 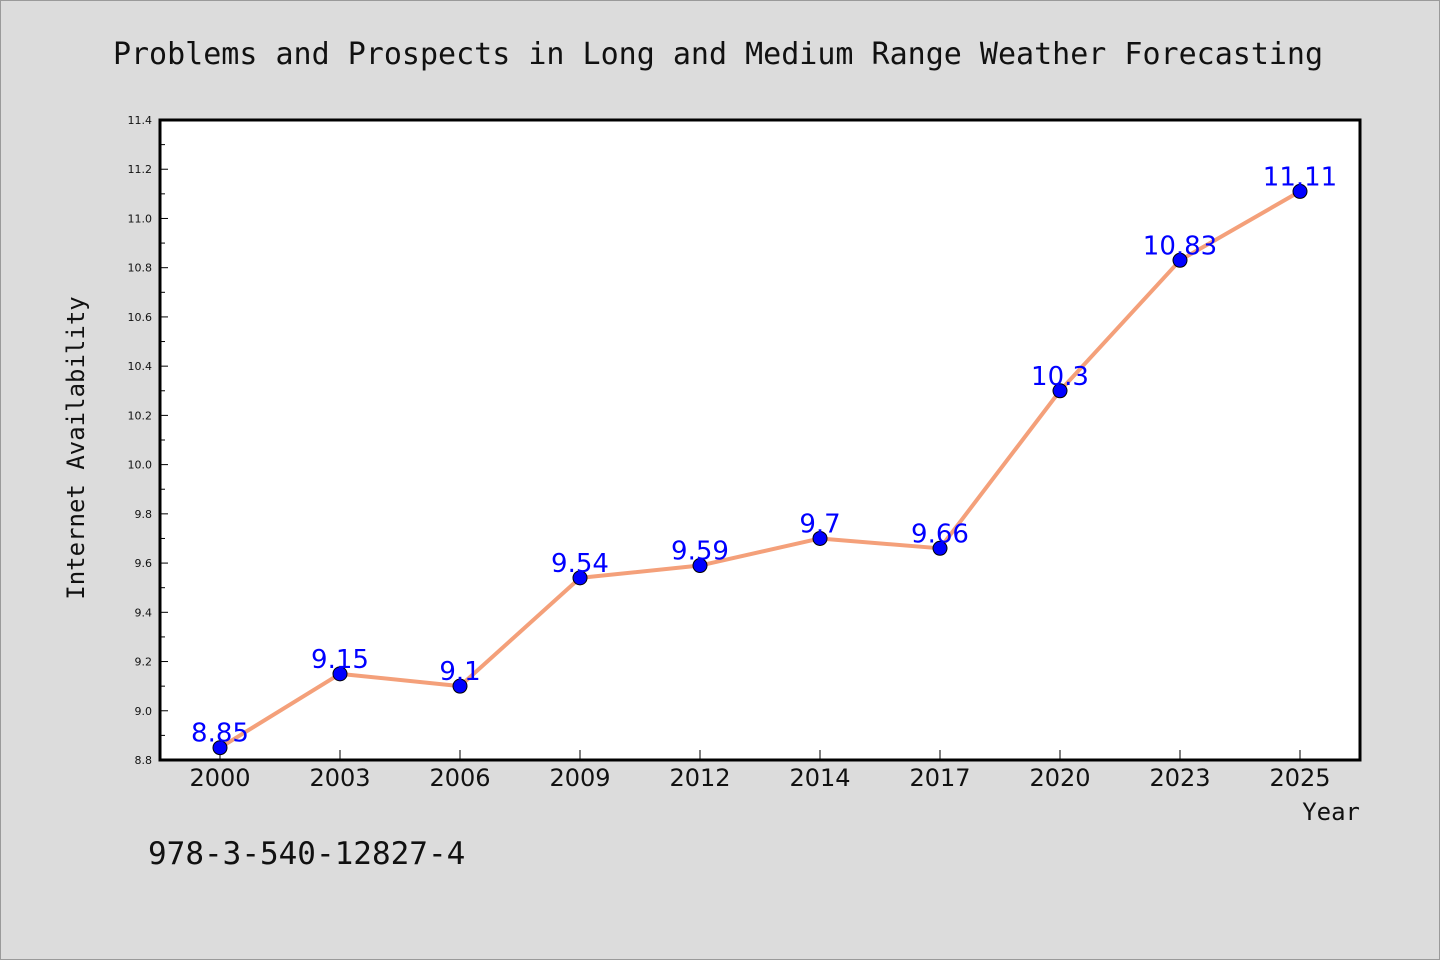 What do you see at coordinates (306, 854) in the screenshot?
I see `footer-isbn: 978-3-540-12827-4` at bounding box center [306, 854].